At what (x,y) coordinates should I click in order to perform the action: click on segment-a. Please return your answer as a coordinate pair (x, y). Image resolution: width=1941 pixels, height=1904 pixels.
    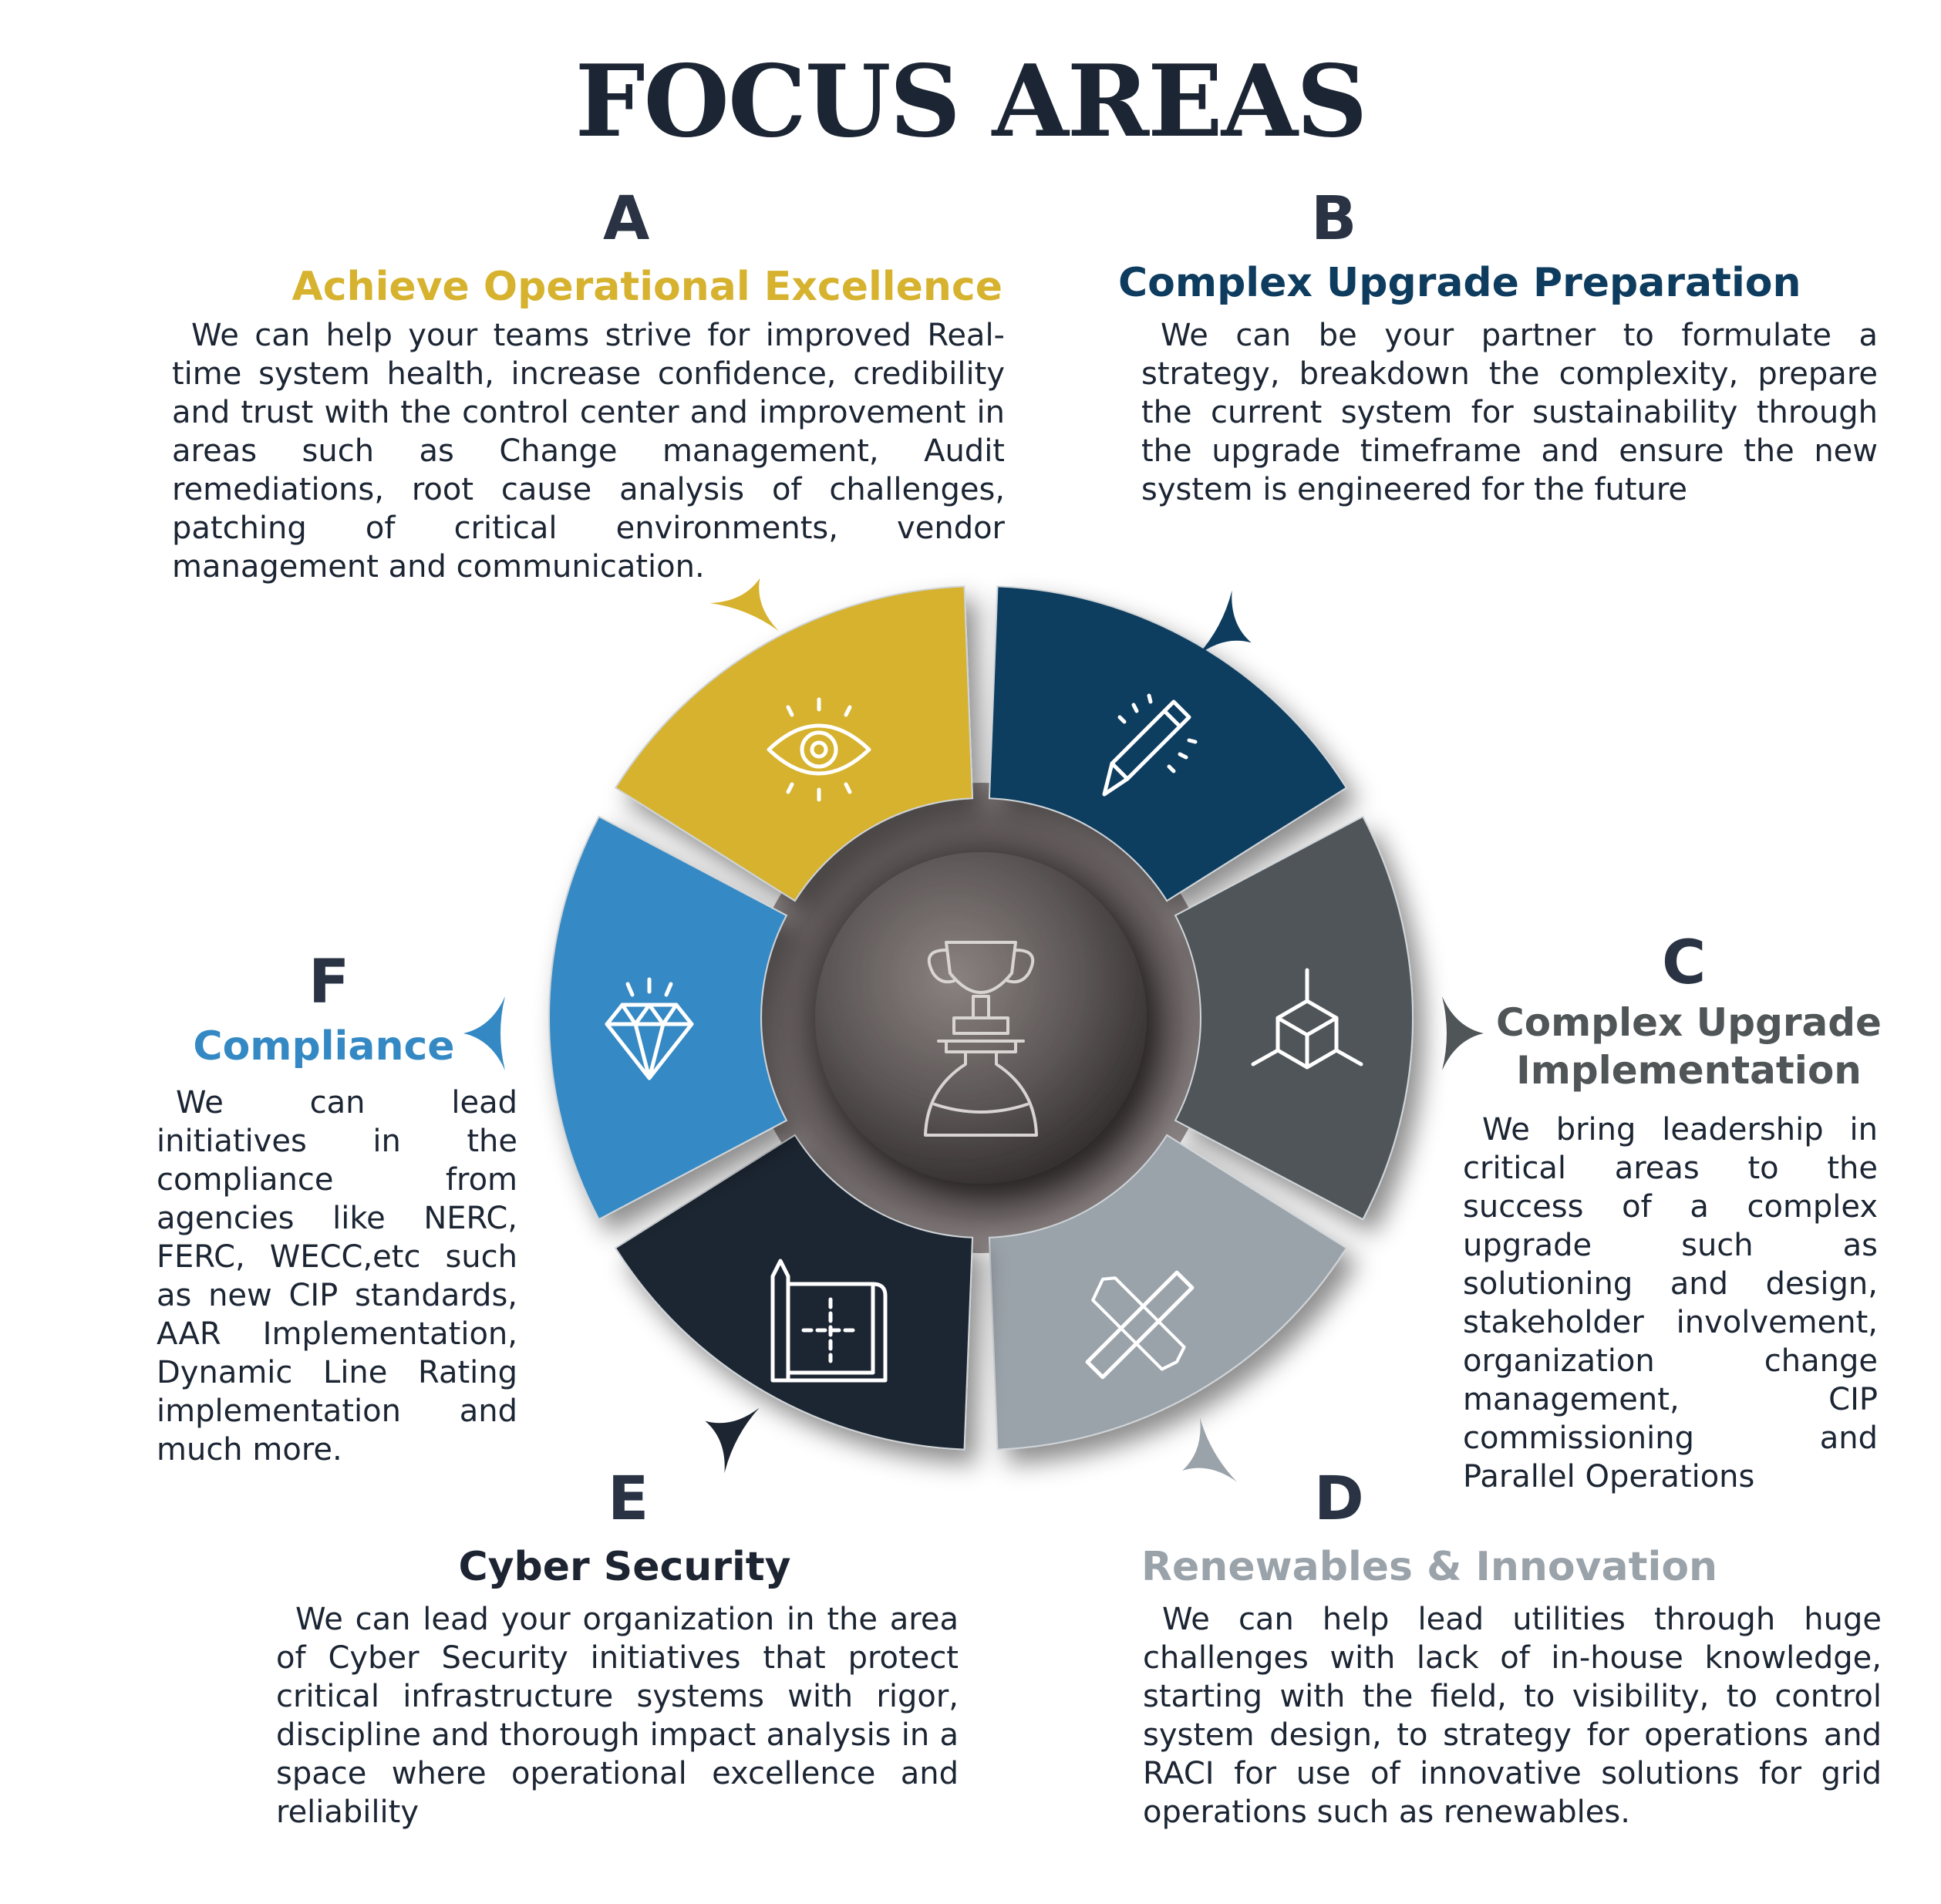
    Looking at the image, I should click on (794, 744).